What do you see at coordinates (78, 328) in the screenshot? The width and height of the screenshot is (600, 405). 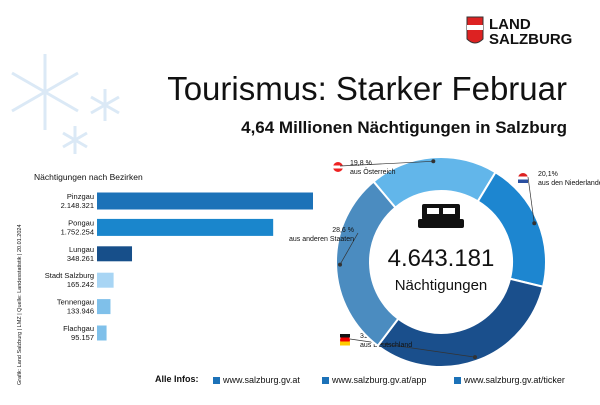 I see `bar-category: Flachgau` at bounding box center [78, 328].